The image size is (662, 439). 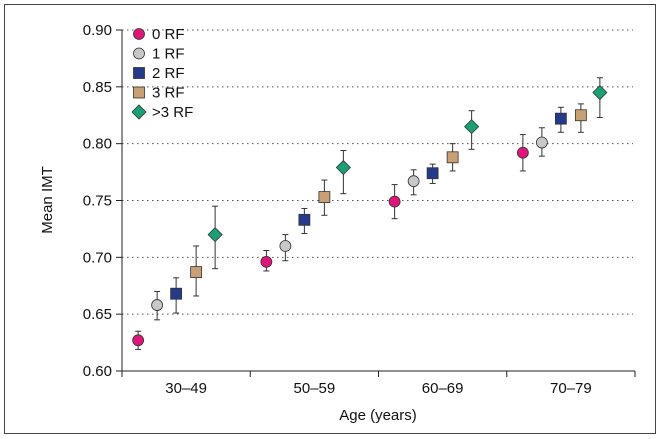 What do you see at coordinates (97, 257) in the screenshot?
I see `y-tick-label: 0.70` at bounding box center [97, 257].